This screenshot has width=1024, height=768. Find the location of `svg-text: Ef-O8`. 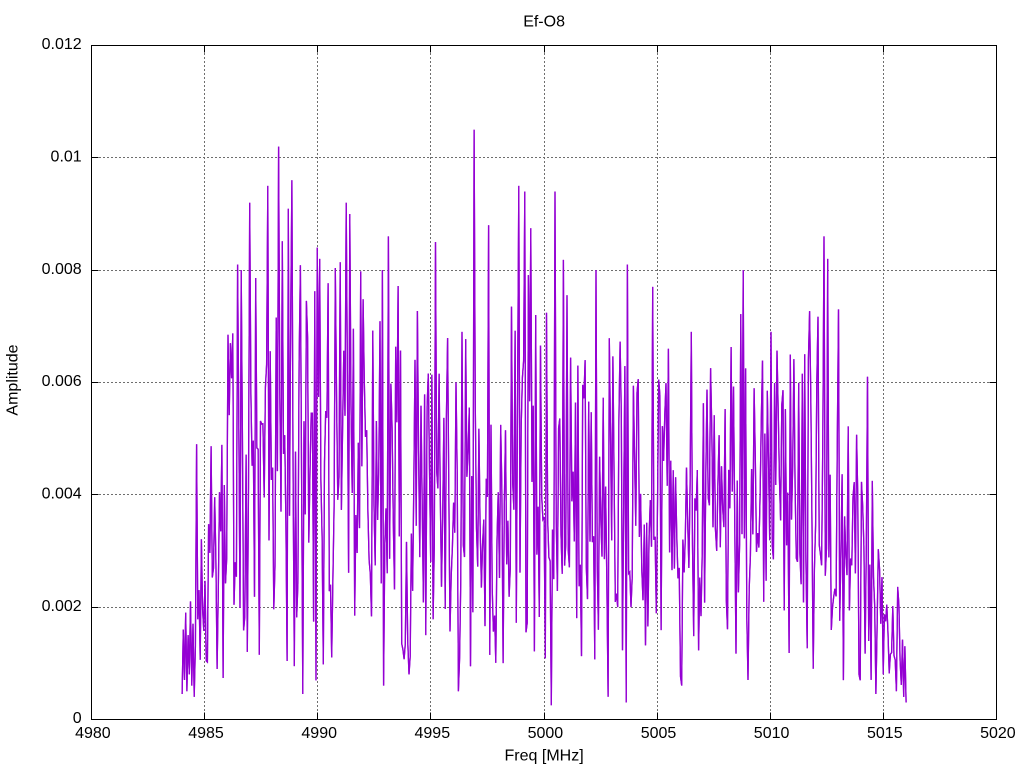

svg-text: Ef-O8 is located at coordinates (544, 22).